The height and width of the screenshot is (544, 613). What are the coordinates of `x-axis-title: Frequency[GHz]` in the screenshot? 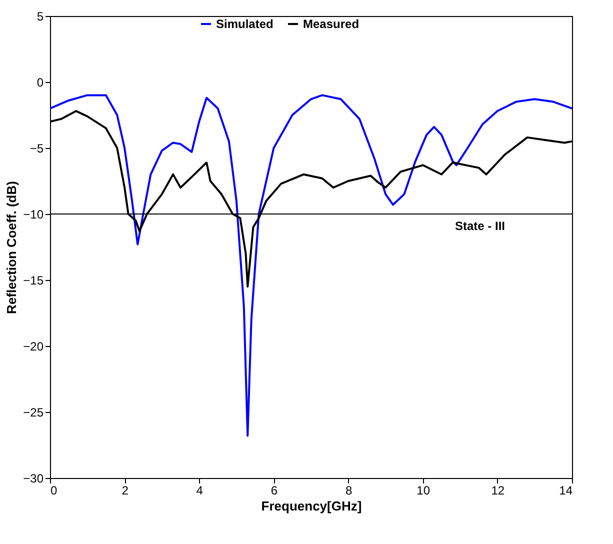 It's located at (311, 506).